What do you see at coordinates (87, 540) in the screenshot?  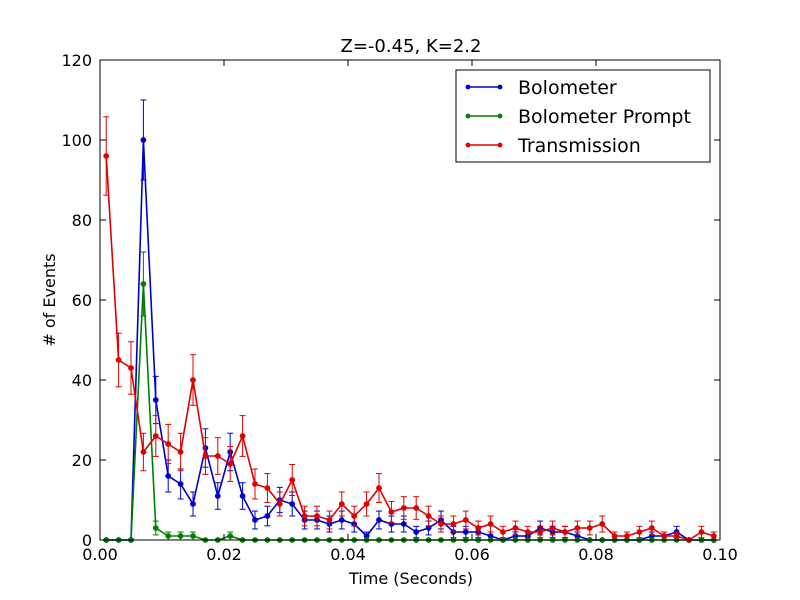 I see `y-tick-label: 0` at bounding box center [87, 540].